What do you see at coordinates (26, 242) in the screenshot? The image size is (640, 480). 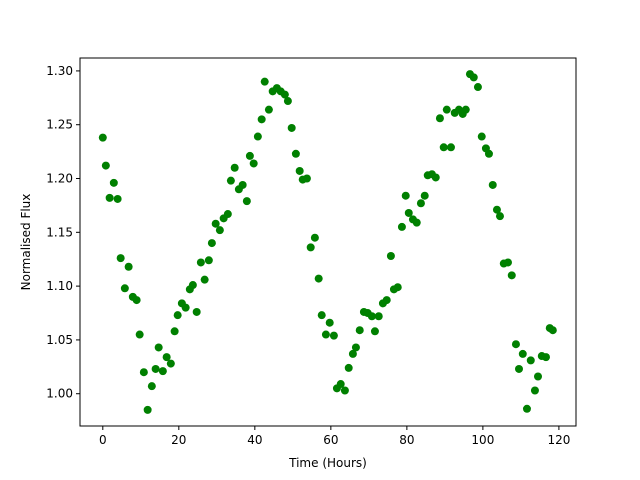 I see `y-axis-label: Normalised Flux` at bounding box center [26, 242].